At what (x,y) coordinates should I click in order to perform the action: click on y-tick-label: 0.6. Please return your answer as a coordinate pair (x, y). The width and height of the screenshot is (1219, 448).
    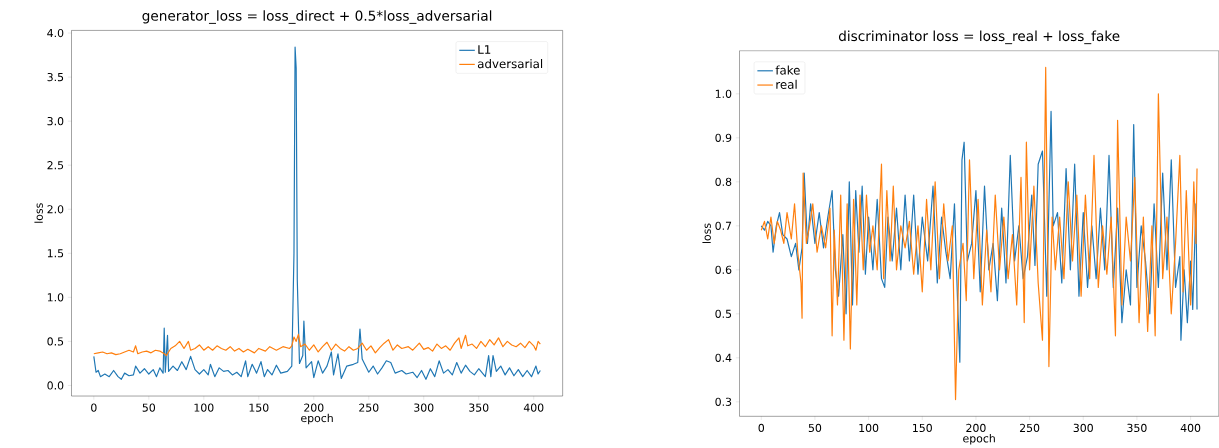
    Looking at the image, I should click on (723, 269).